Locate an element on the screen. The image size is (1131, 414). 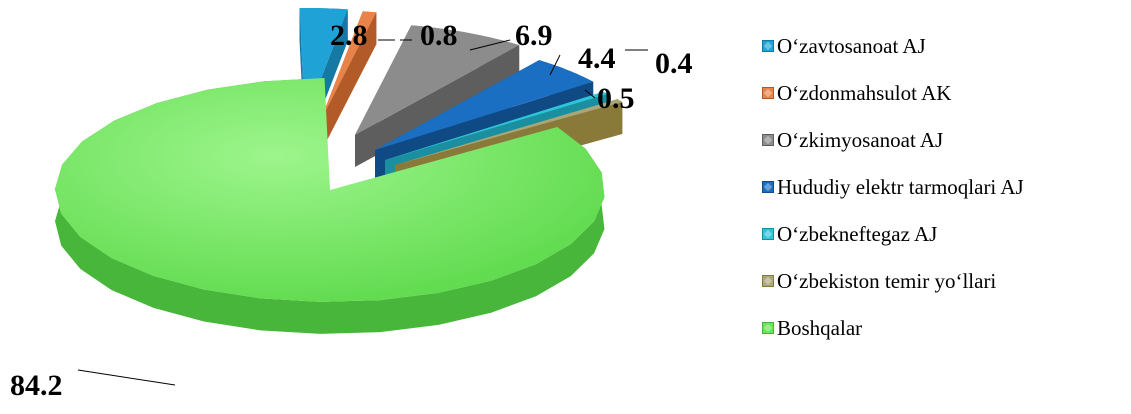
legend-item: O‘zdonmahsulot AK is located at coordinates (856, 93).